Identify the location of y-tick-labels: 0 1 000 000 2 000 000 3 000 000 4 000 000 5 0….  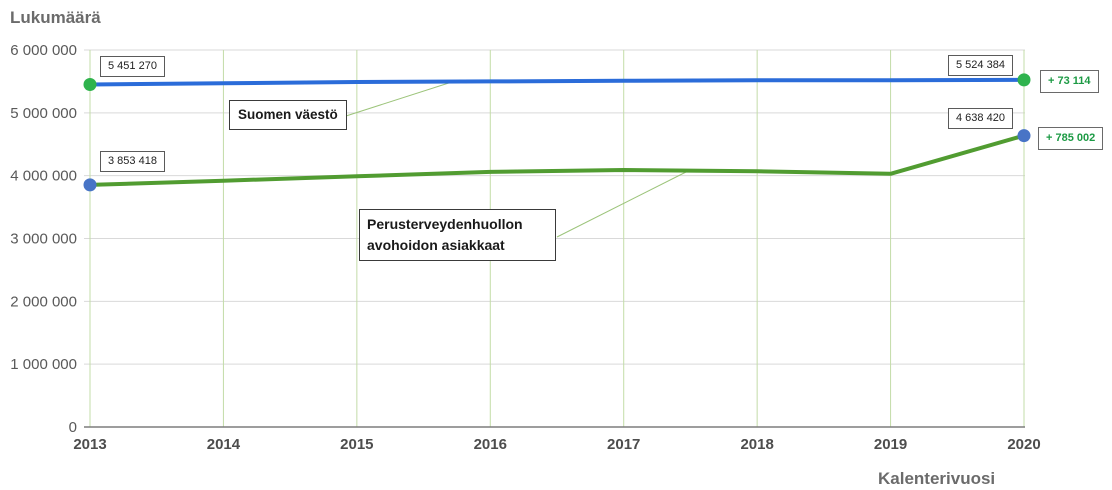
(43, 239).